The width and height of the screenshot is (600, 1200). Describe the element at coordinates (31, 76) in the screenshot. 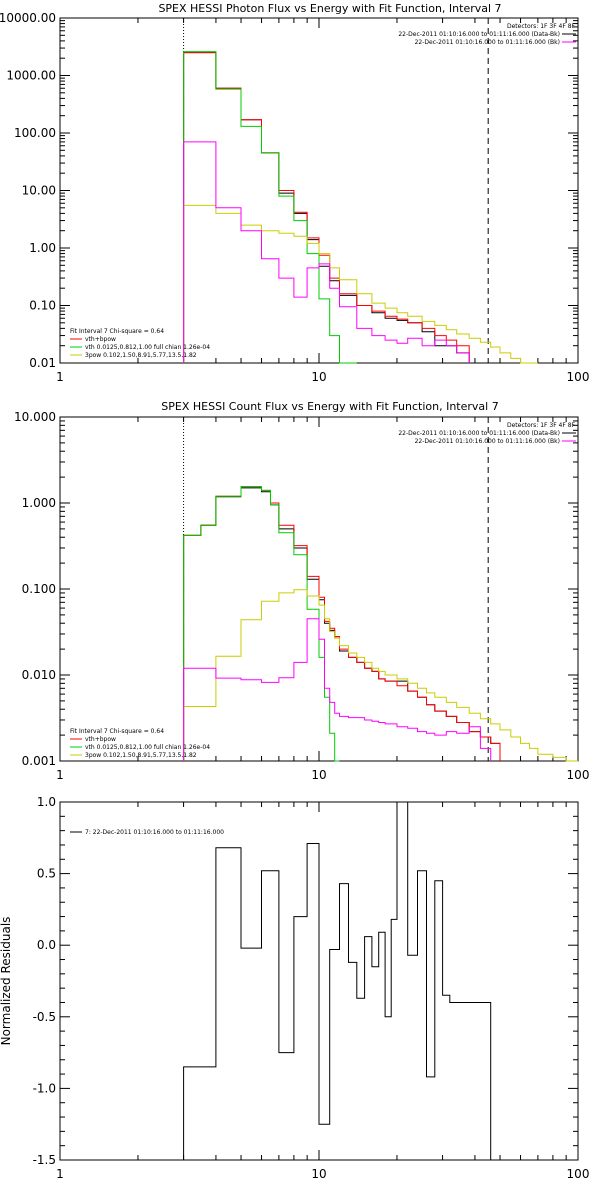

I see `y-tick-label: 1000.00` at that location.